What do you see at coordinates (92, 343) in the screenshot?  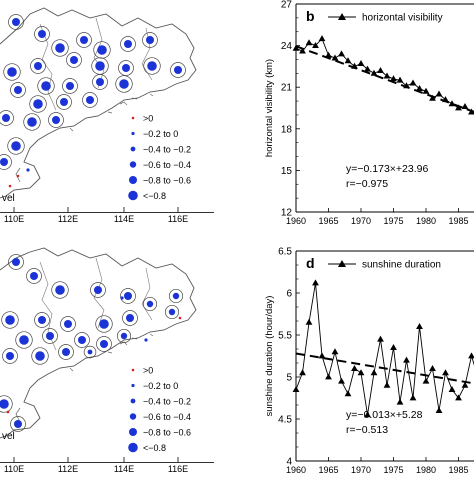 I see `station-markers-bottom` at bounding box center [92, 343].